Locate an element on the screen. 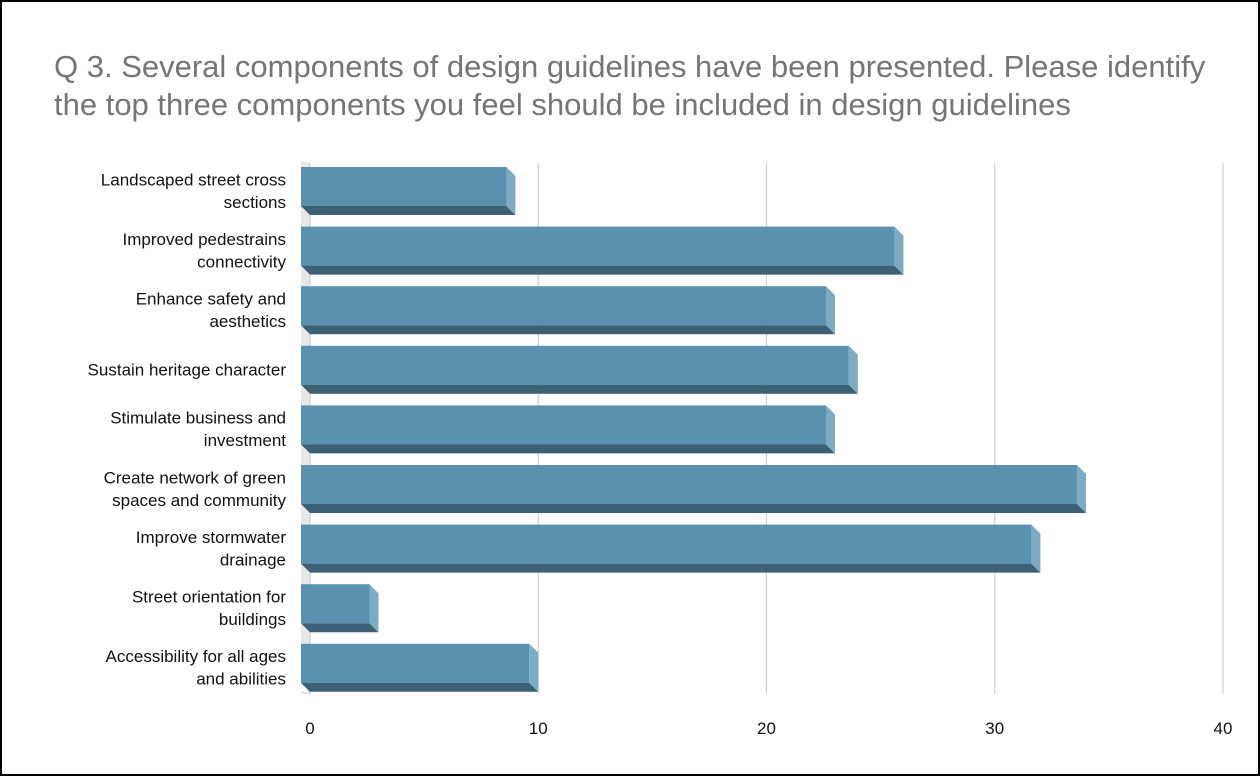 The height and width of the screenshot is (776, 1260). category-label: buildings is located at coordinates (252, 619).